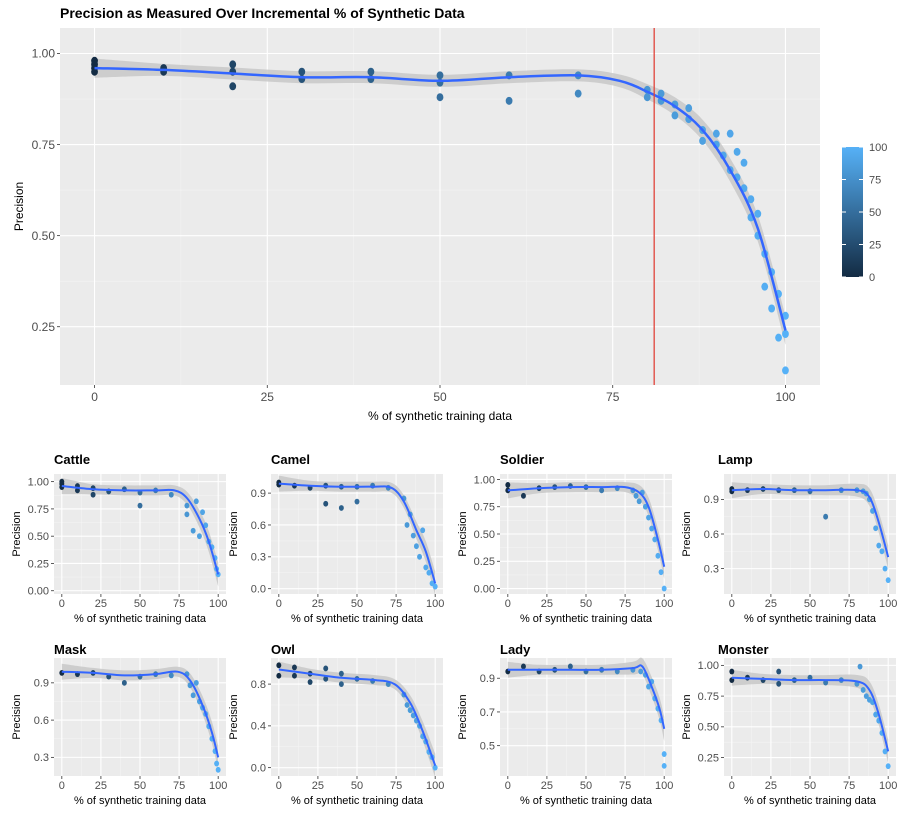  I want to click on smooth-line, so click(357, 533).